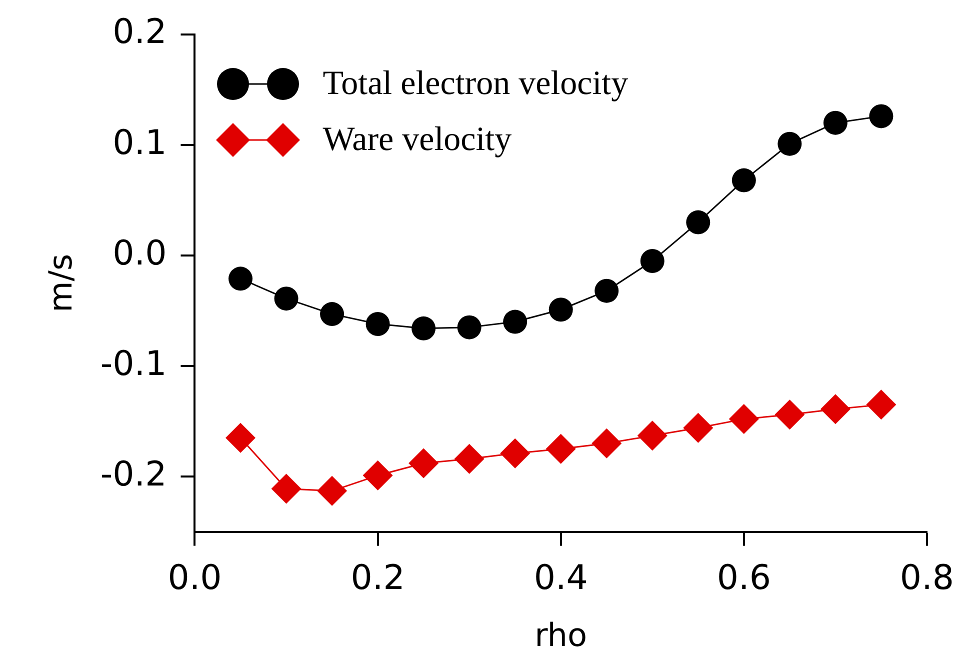 The width and height of the screenshot is (968, 665). Describe the element at coordinates (743, 578) in the screenshot. I see `x-tick-label: 0.6` at that location.